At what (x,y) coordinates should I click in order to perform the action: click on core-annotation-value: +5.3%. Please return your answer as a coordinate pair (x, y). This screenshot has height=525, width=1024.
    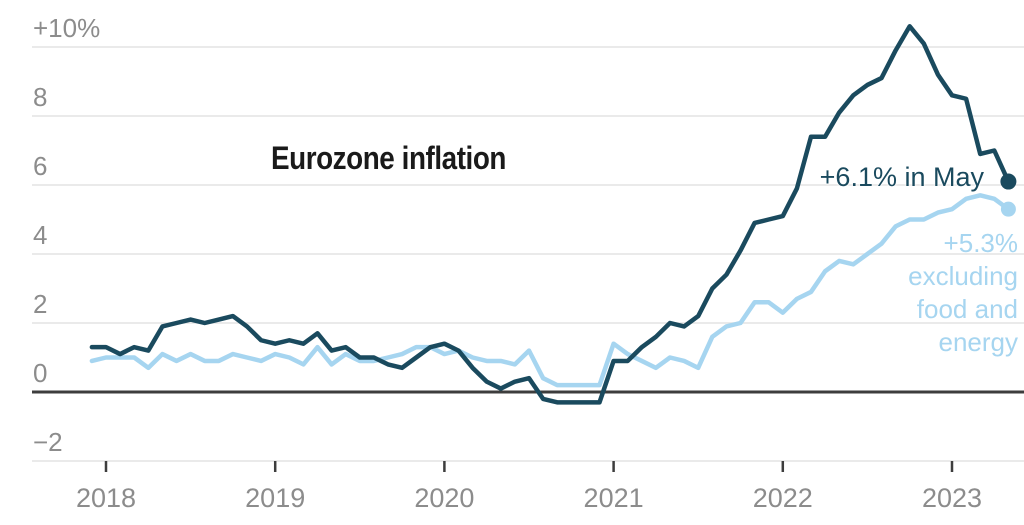
    Looking at the image, I should click on (980, 243).